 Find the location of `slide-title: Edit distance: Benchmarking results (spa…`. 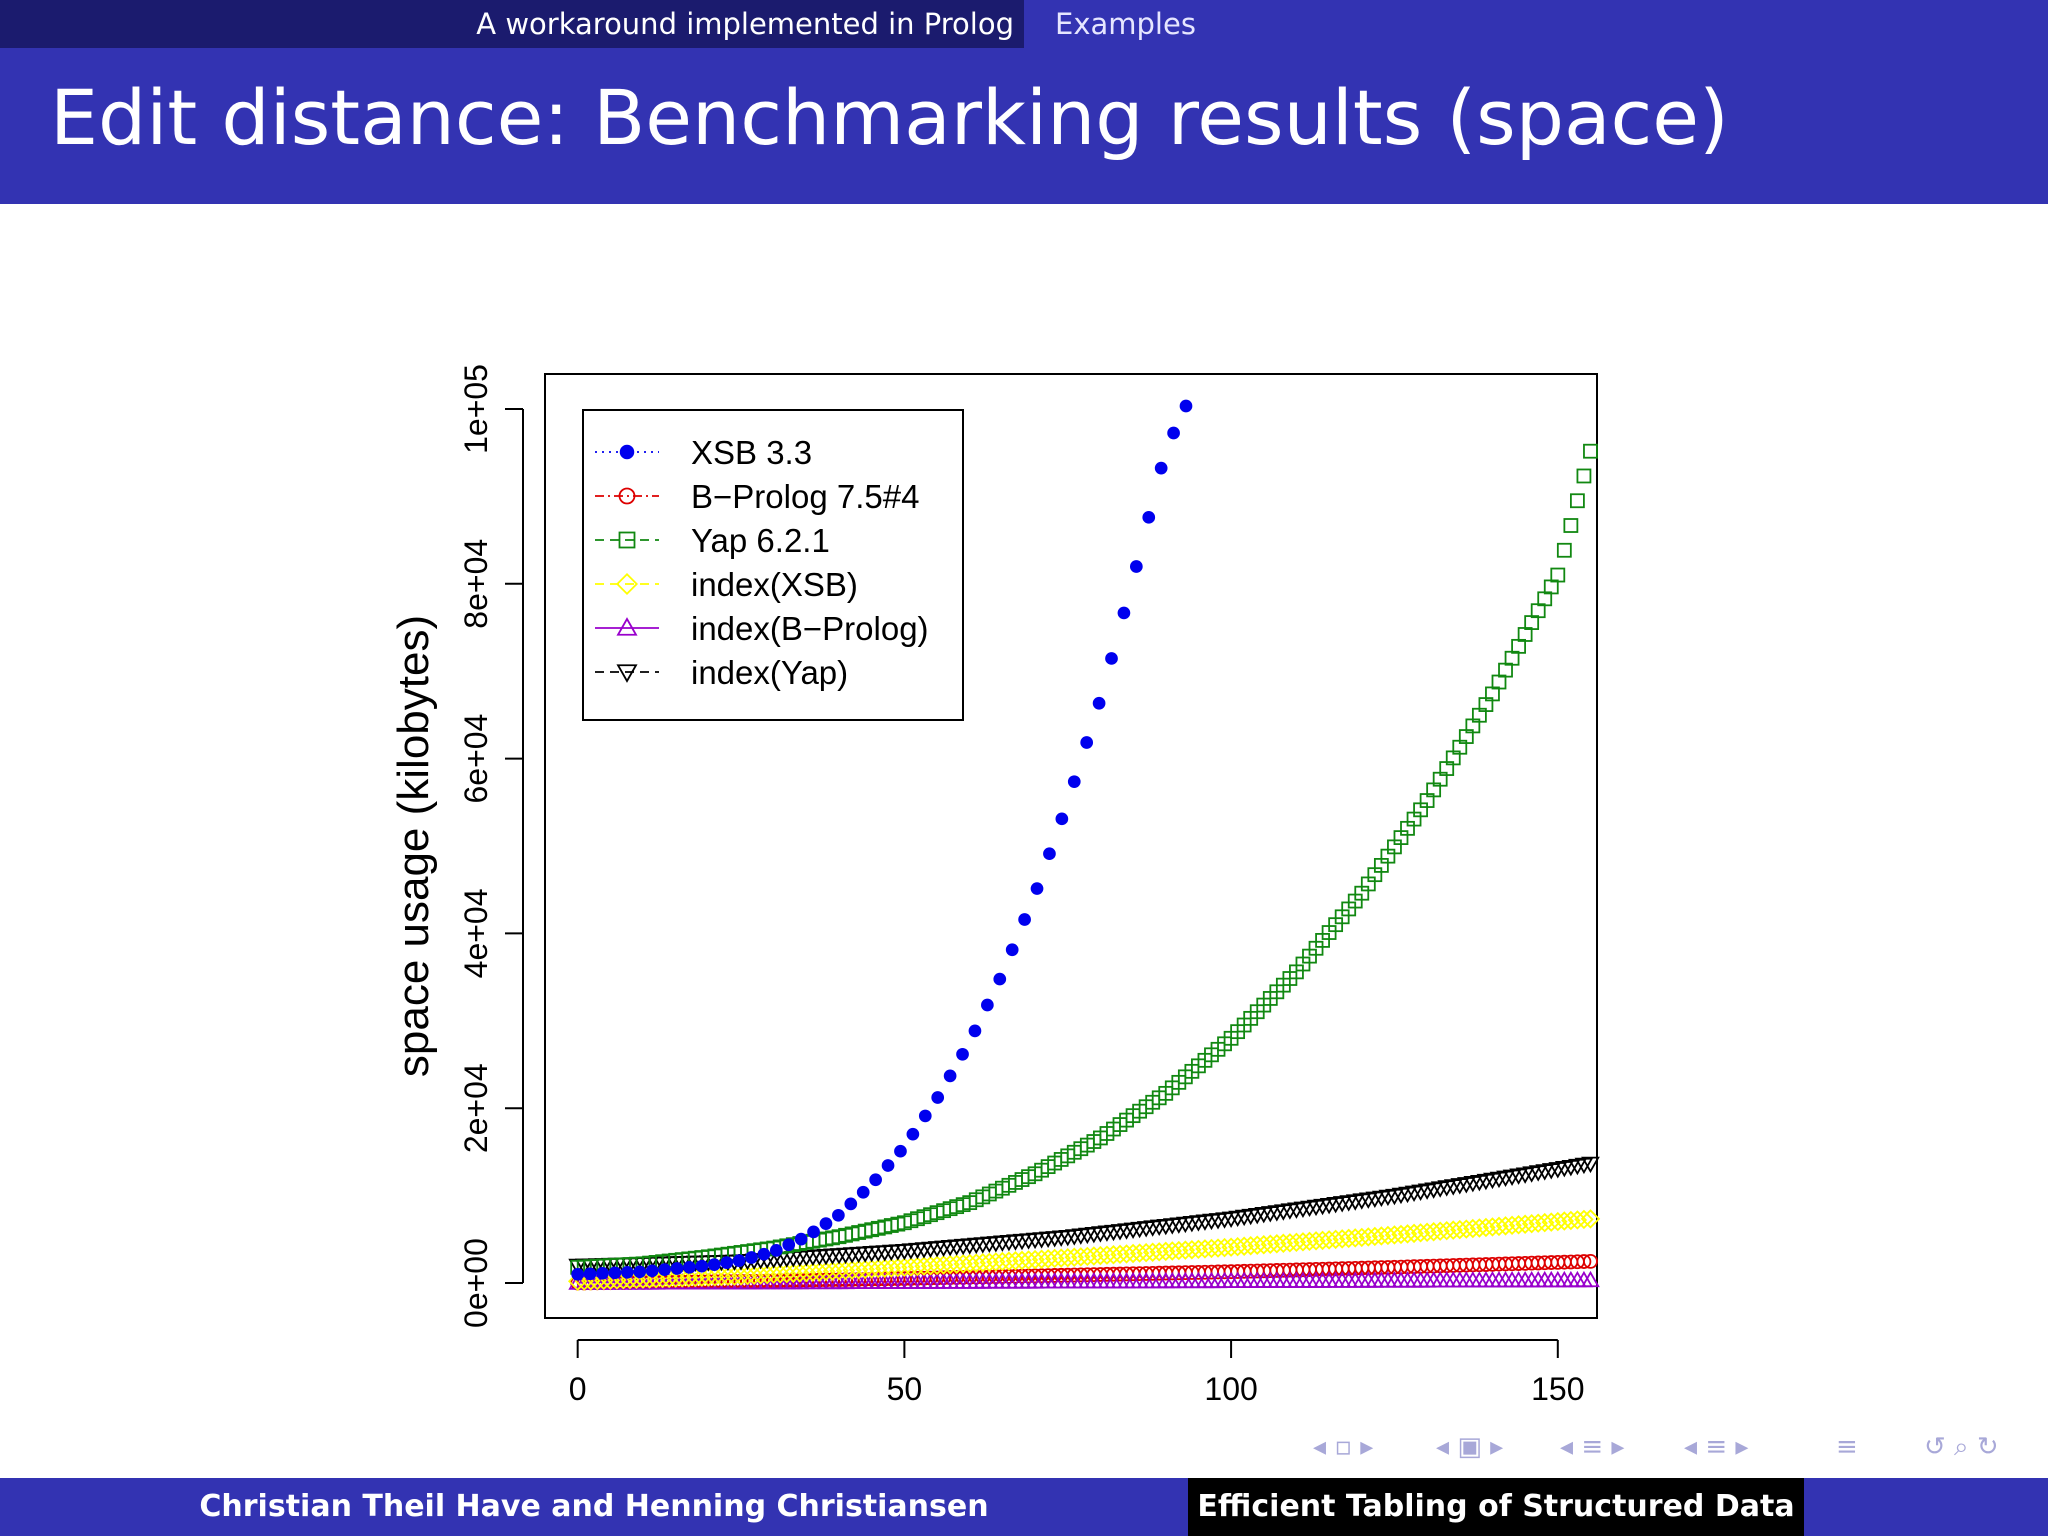

slide-title: Edit distance: Benchmarking results (spa… is located at coordinates (889, 117).